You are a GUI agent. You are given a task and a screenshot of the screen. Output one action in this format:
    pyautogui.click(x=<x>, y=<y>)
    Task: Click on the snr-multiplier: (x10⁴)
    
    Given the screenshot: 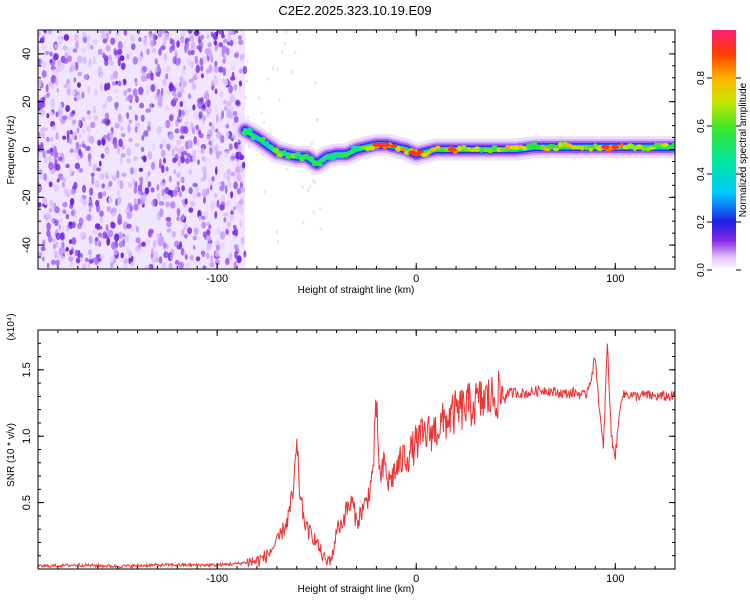 What is the action you would take?
    pyautogui.click(x=11, y=326)
    